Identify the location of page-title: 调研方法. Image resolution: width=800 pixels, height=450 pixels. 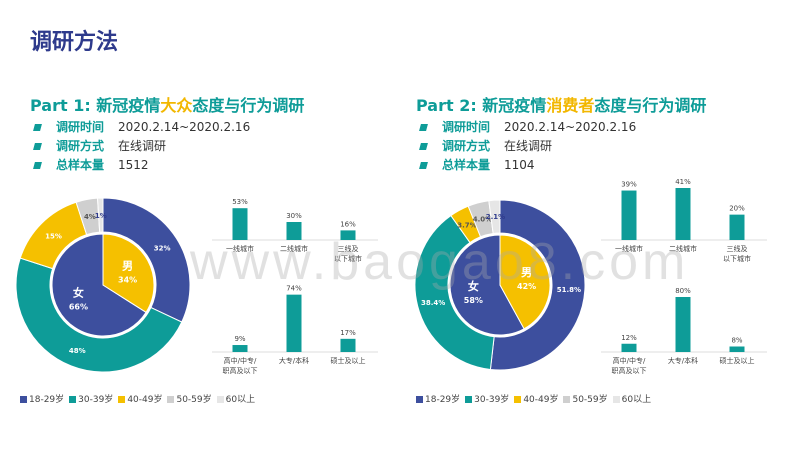
(74, 42).